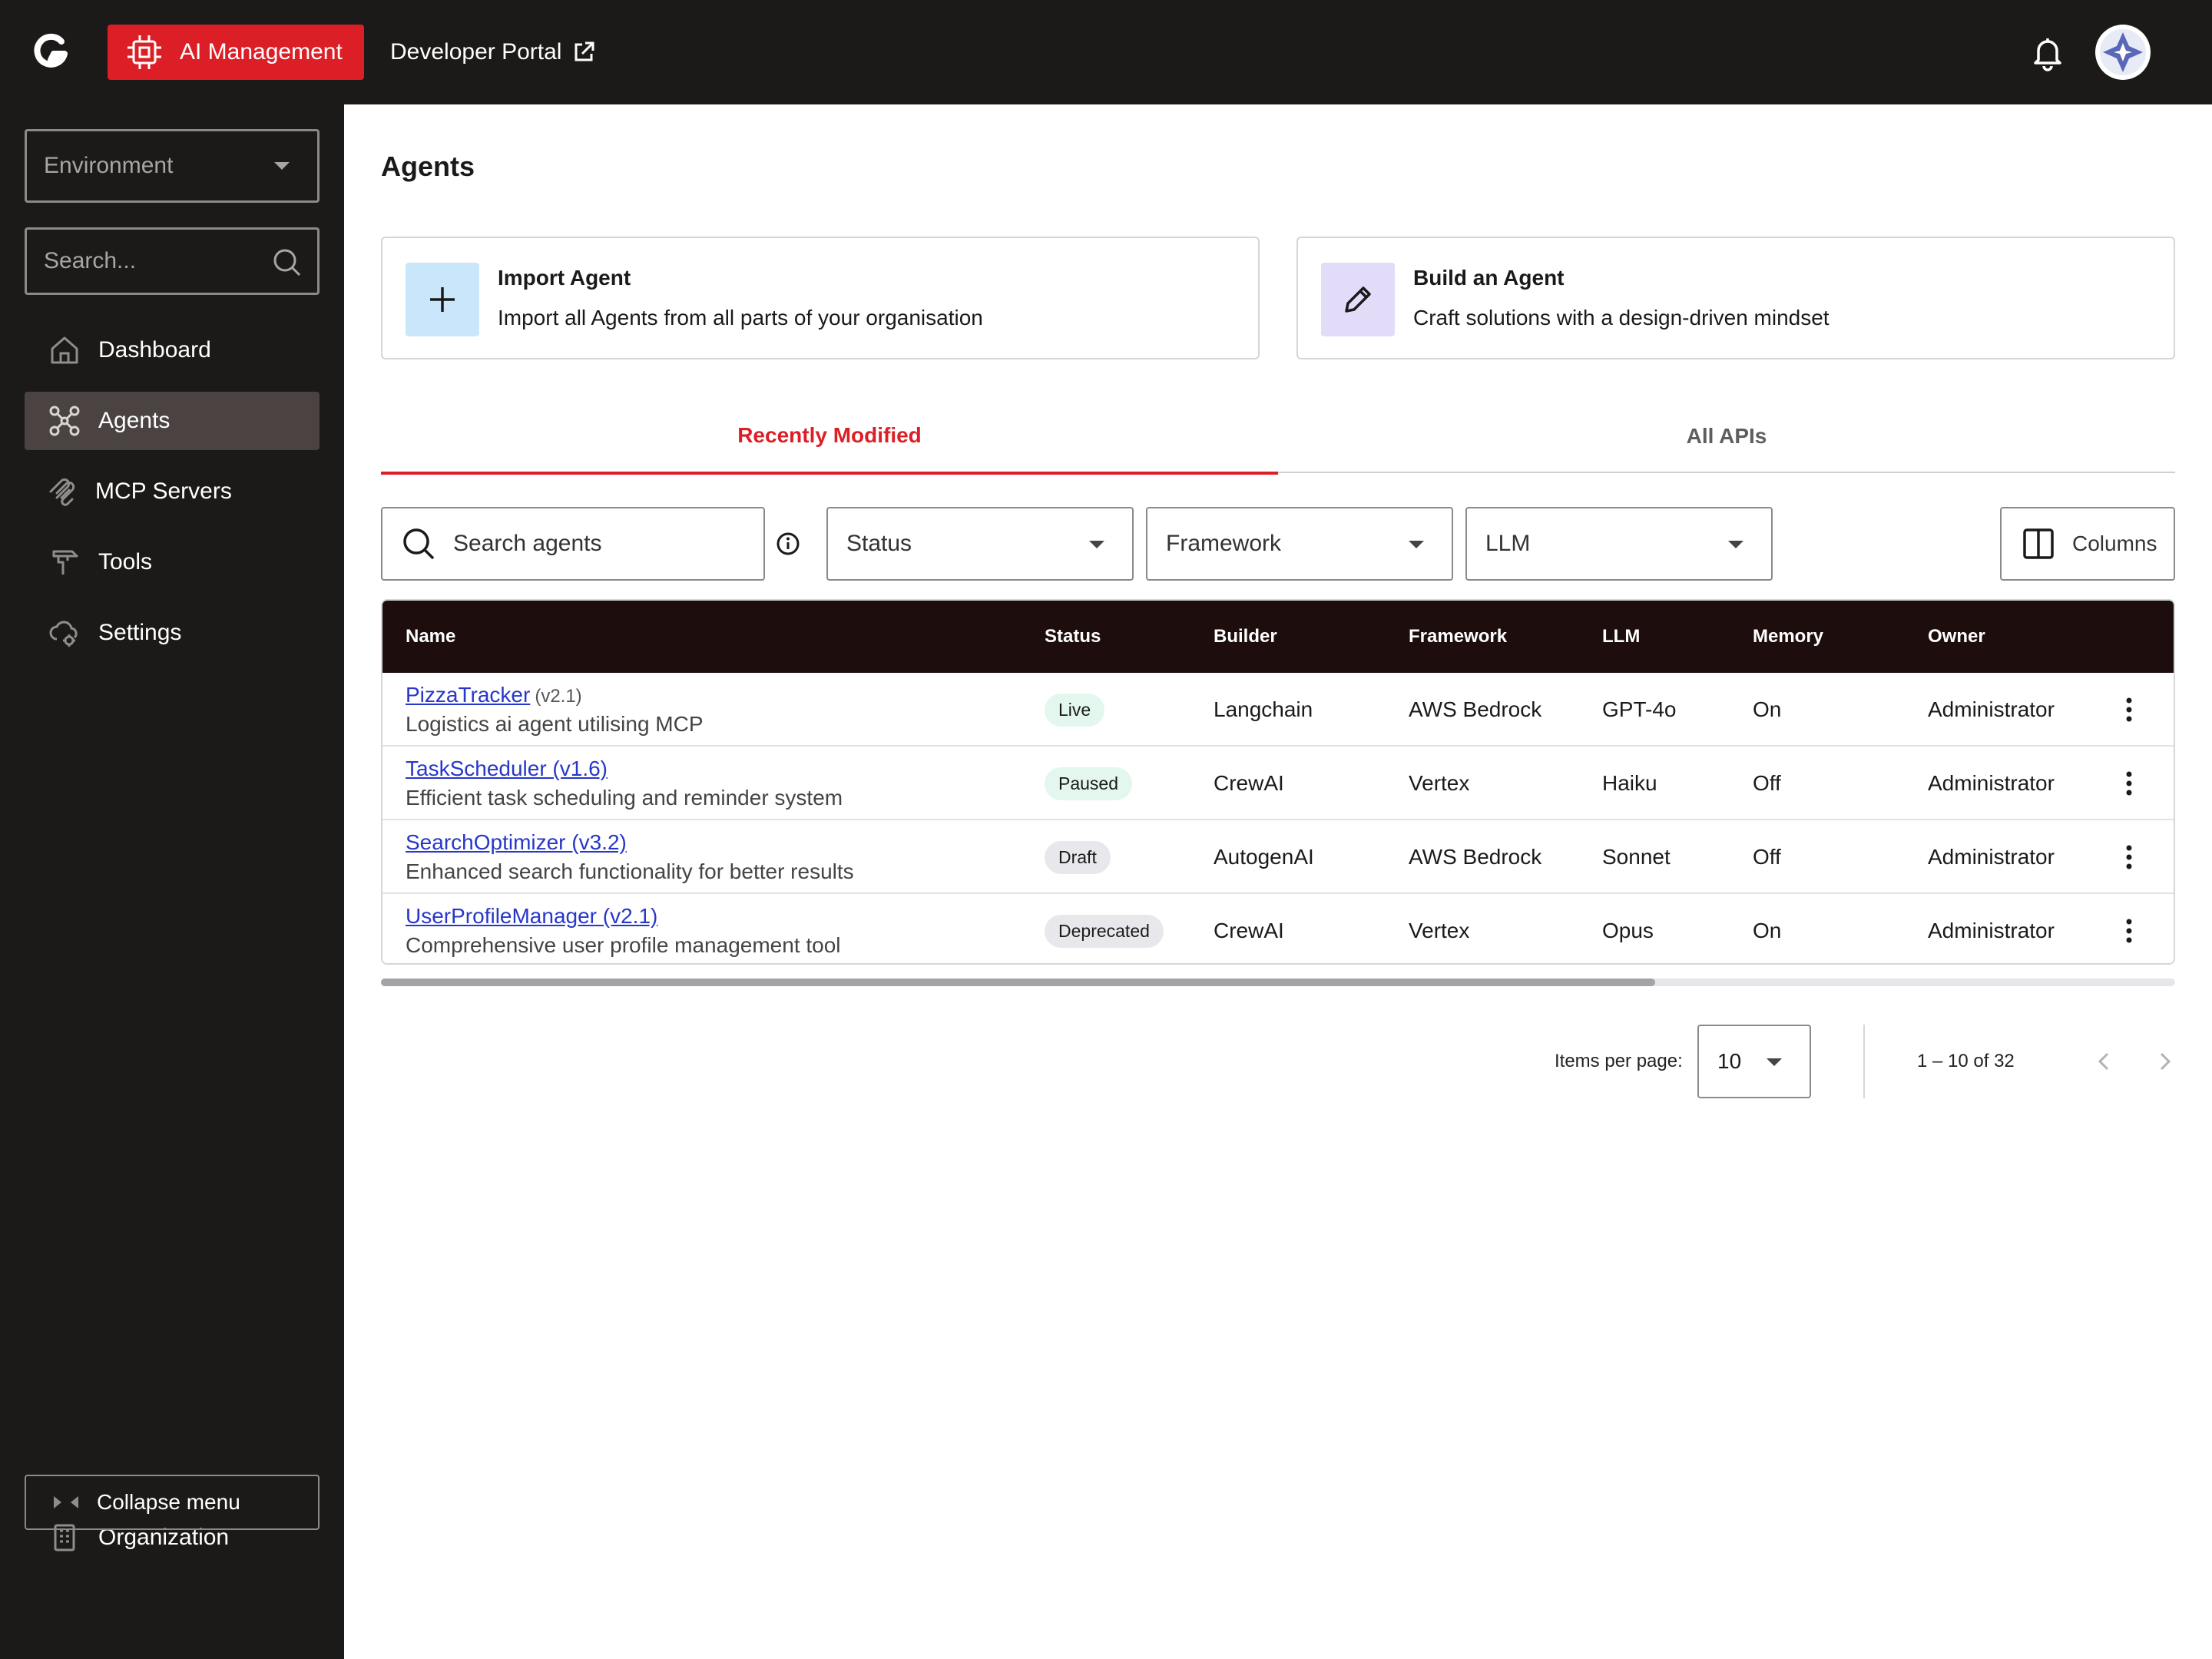  Describe the element at coordinates (2088, 544) in the screenshot. I see `columns-button: Columns` at that location.